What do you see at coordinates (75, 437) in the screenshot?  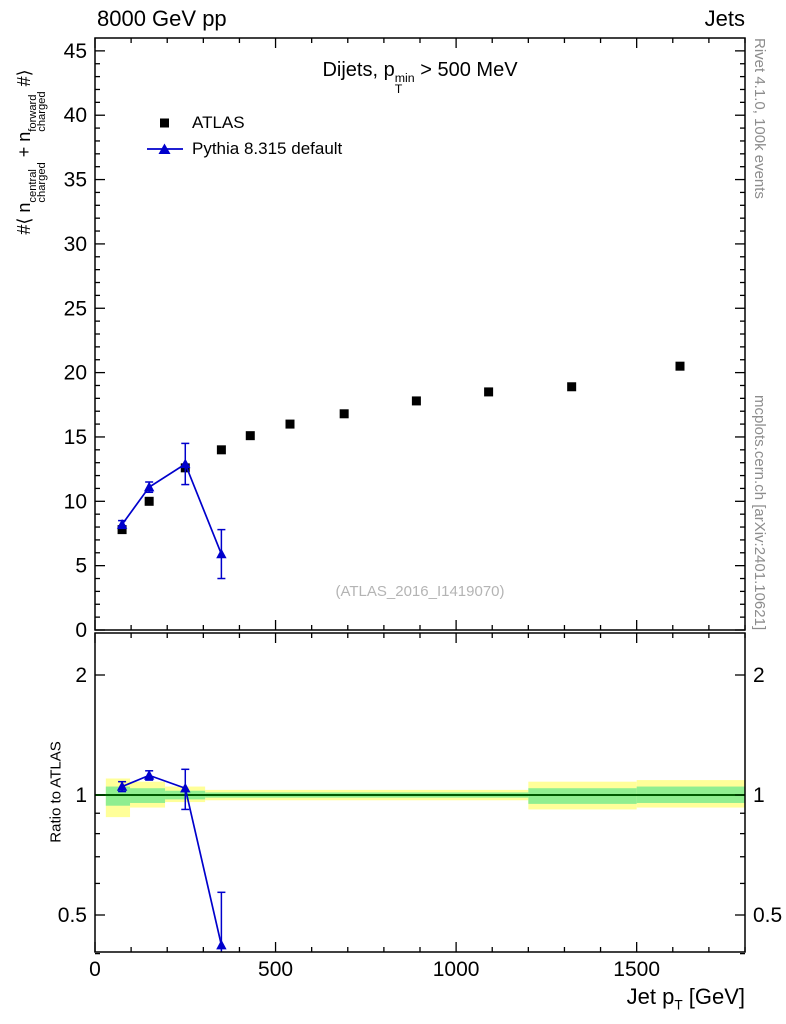 I see `svg-text: 15` at bounding box center [75, 437].